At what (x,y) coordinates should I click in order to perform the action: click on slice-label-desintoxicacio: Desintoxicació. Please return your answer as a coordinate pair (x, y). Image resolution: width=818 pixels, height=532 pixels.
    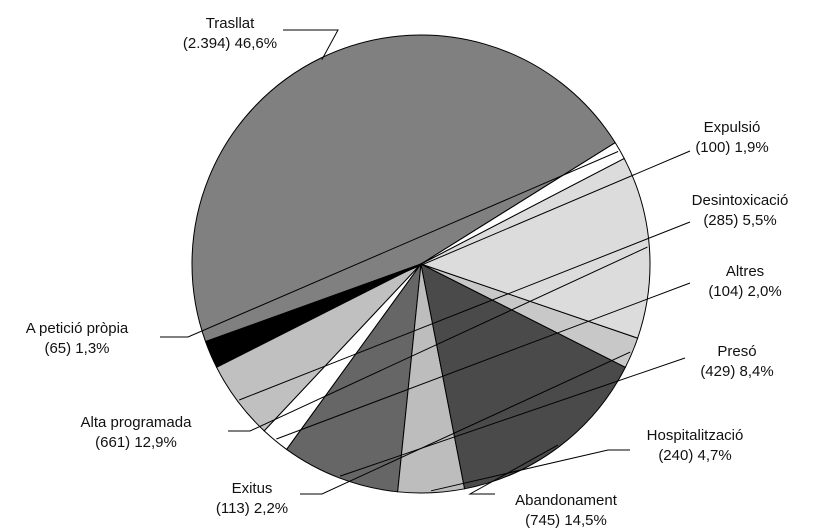
    Looking at the image, I should click on (740, 200).